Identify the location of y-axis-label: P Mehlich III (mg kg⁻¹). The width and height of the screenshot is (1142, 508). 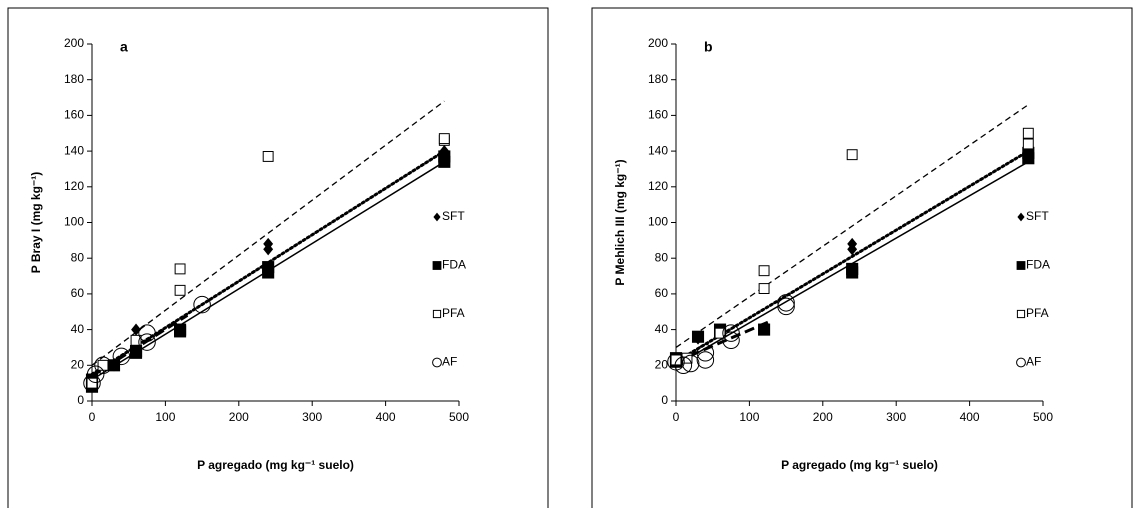
(620, 222).